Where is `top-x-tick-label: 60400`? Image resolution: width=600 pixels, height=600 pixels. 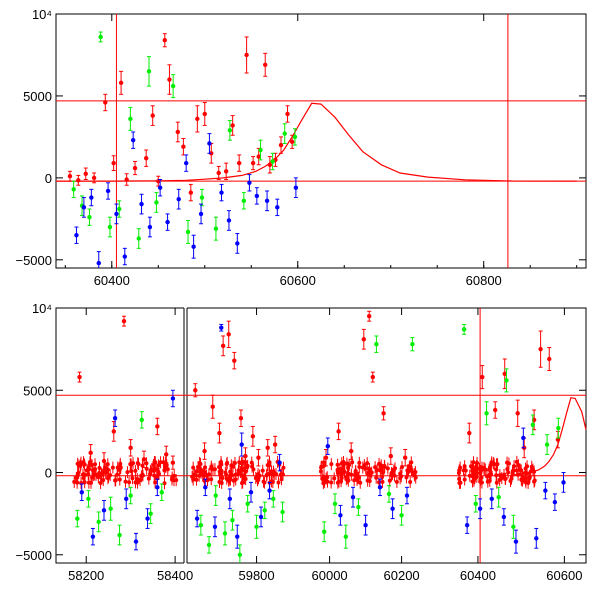 top-x-tick-label: 60400 is located at coordinates (112, 280).